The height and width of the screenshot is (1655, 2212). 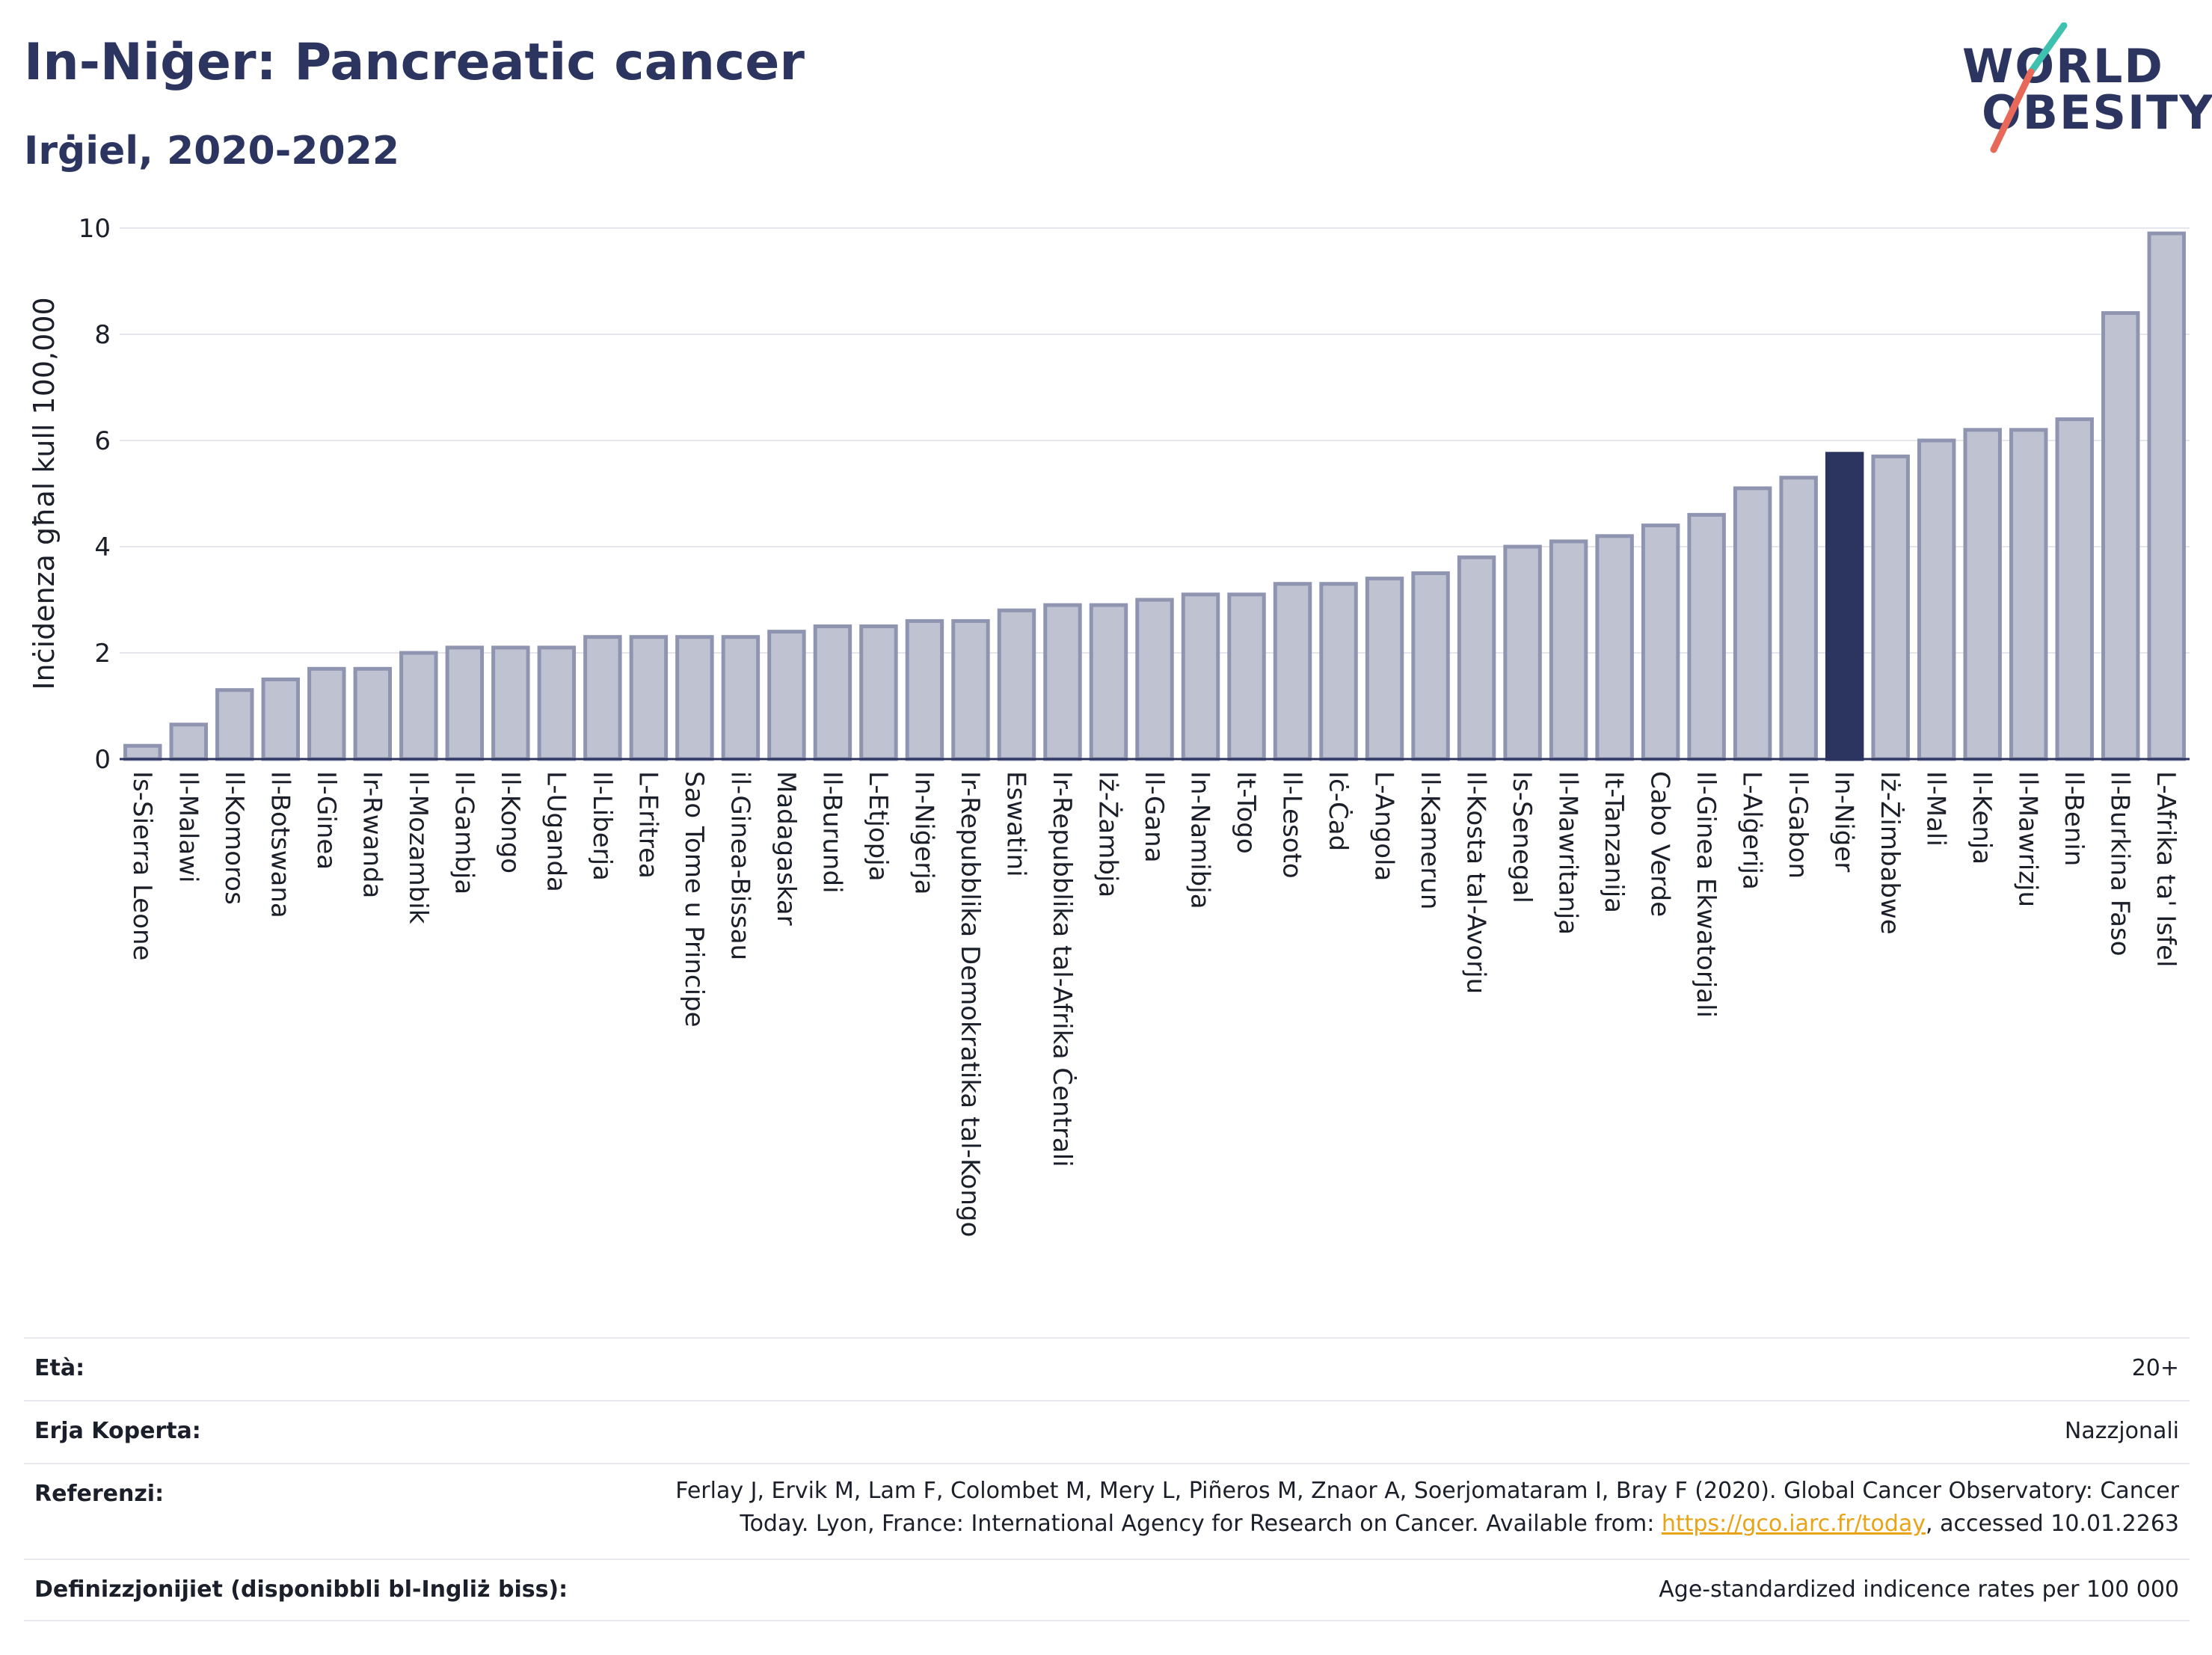 What do you see at coordinates (2155, 1368) in the screenshot?
I see `age-value: 20+` at bounding box center [2155, 1368].